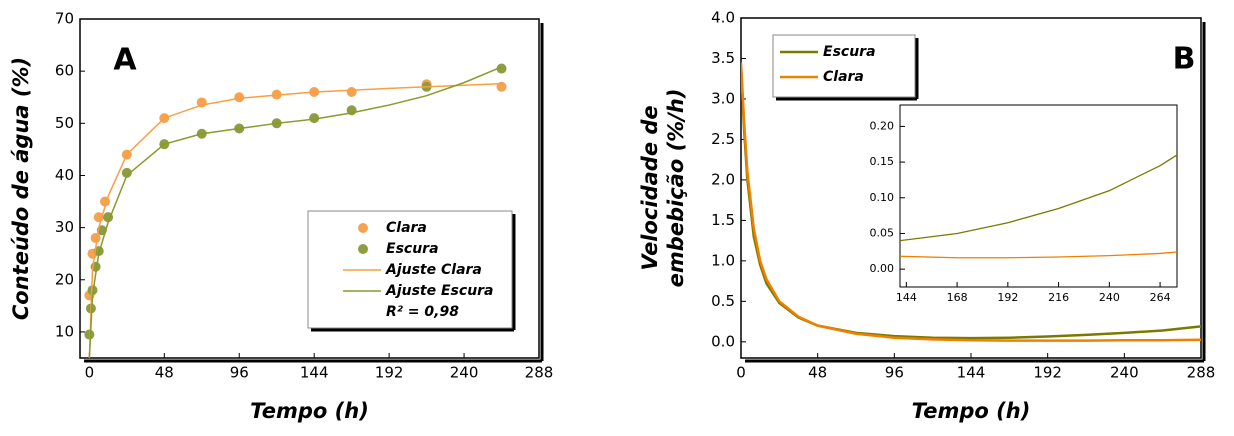 The image size is (1234, 436). Describe the element at coordinates (64, 331) in the screenshot. I see `y-tick-label: 10` at that location.